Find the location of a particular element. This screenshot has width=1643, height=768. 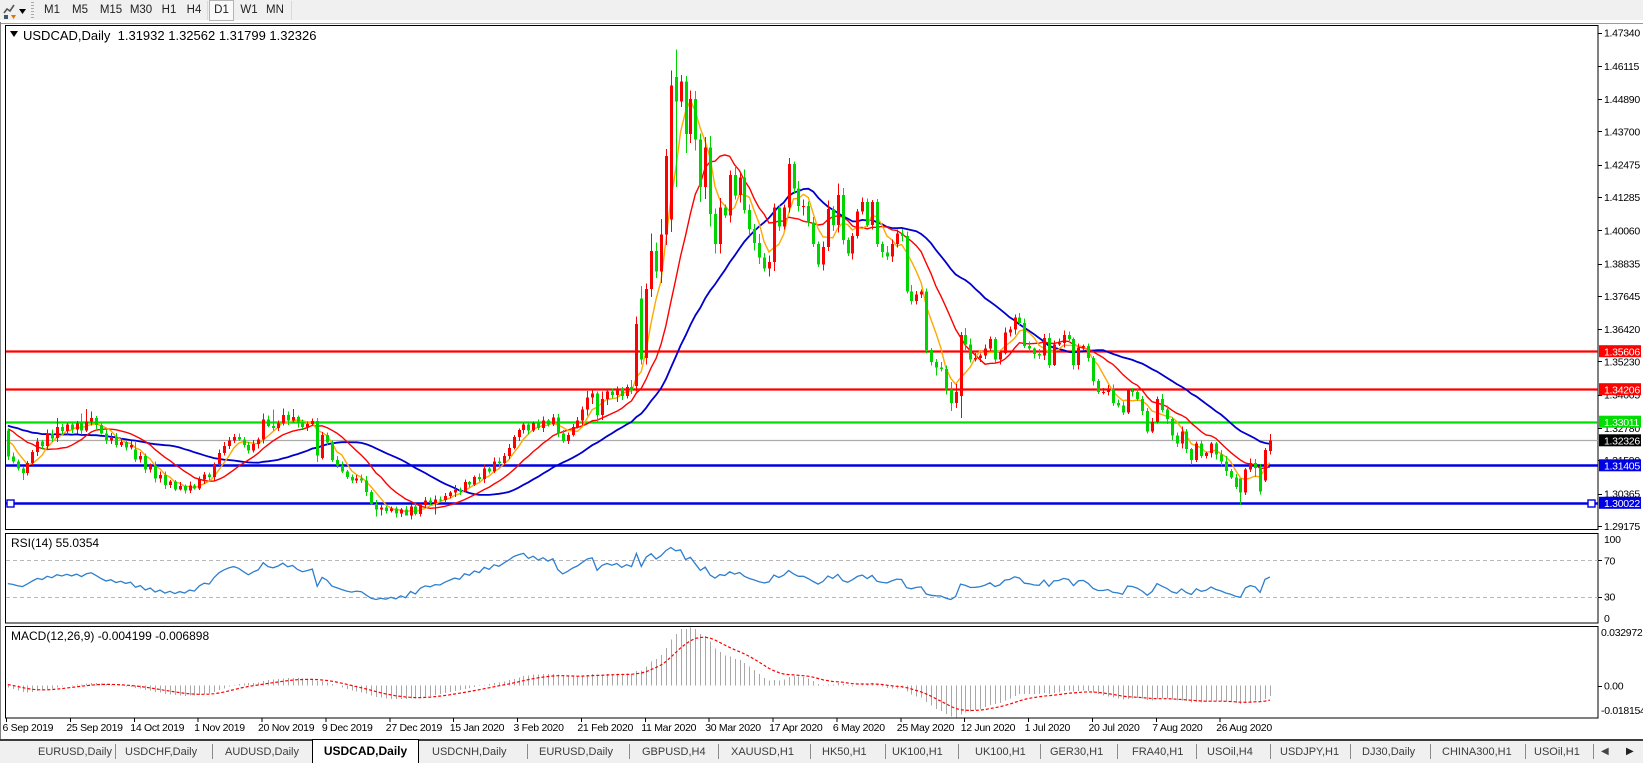

svg-text: 30 is located at coordinates (1610, 598).